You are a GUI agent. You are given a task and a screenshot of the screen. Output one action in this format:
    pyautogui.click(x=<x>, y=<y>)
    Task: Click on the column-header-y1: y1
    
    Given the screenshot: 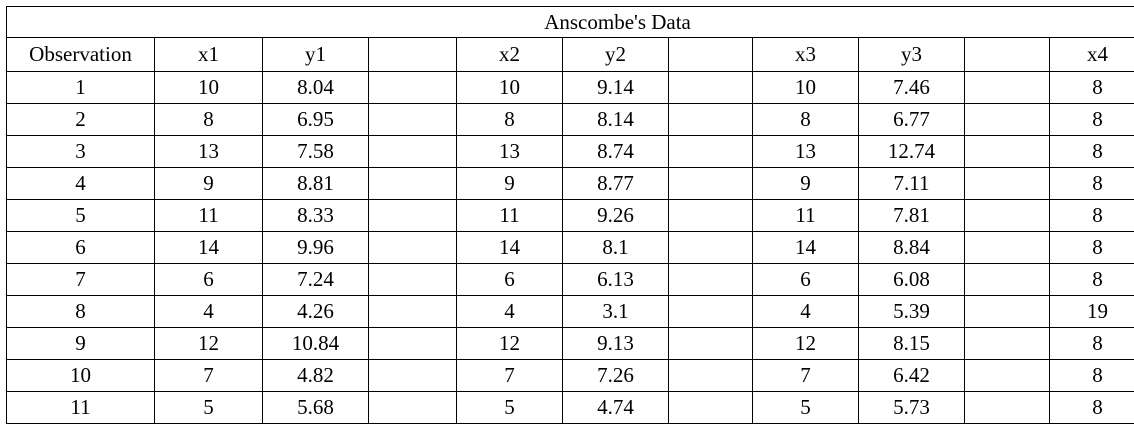 What is the action you would take?
    pyautogui.click(x=315, y=54)
    